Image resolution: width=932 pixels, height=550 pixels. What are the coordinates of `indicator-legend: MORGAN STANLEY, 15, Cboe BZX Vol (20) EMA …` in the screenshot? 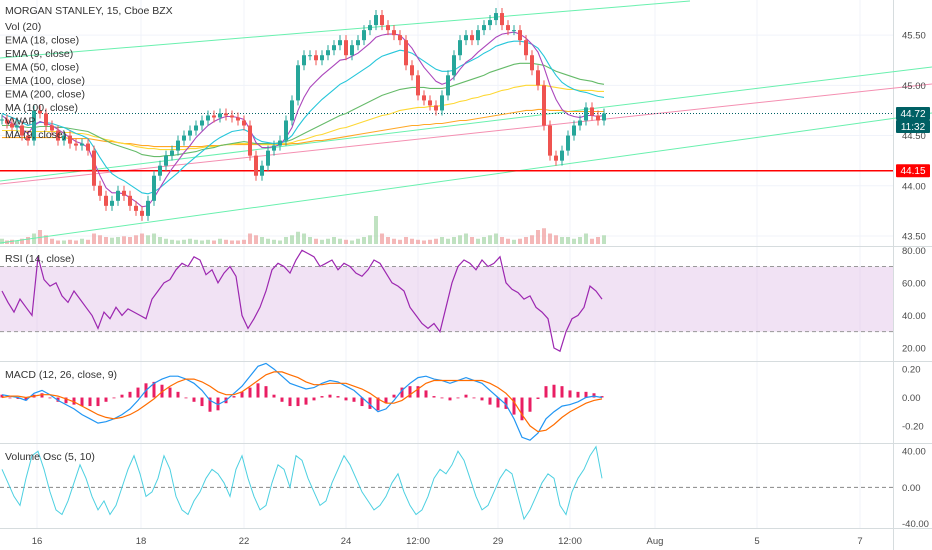 It's located at (89, 73).